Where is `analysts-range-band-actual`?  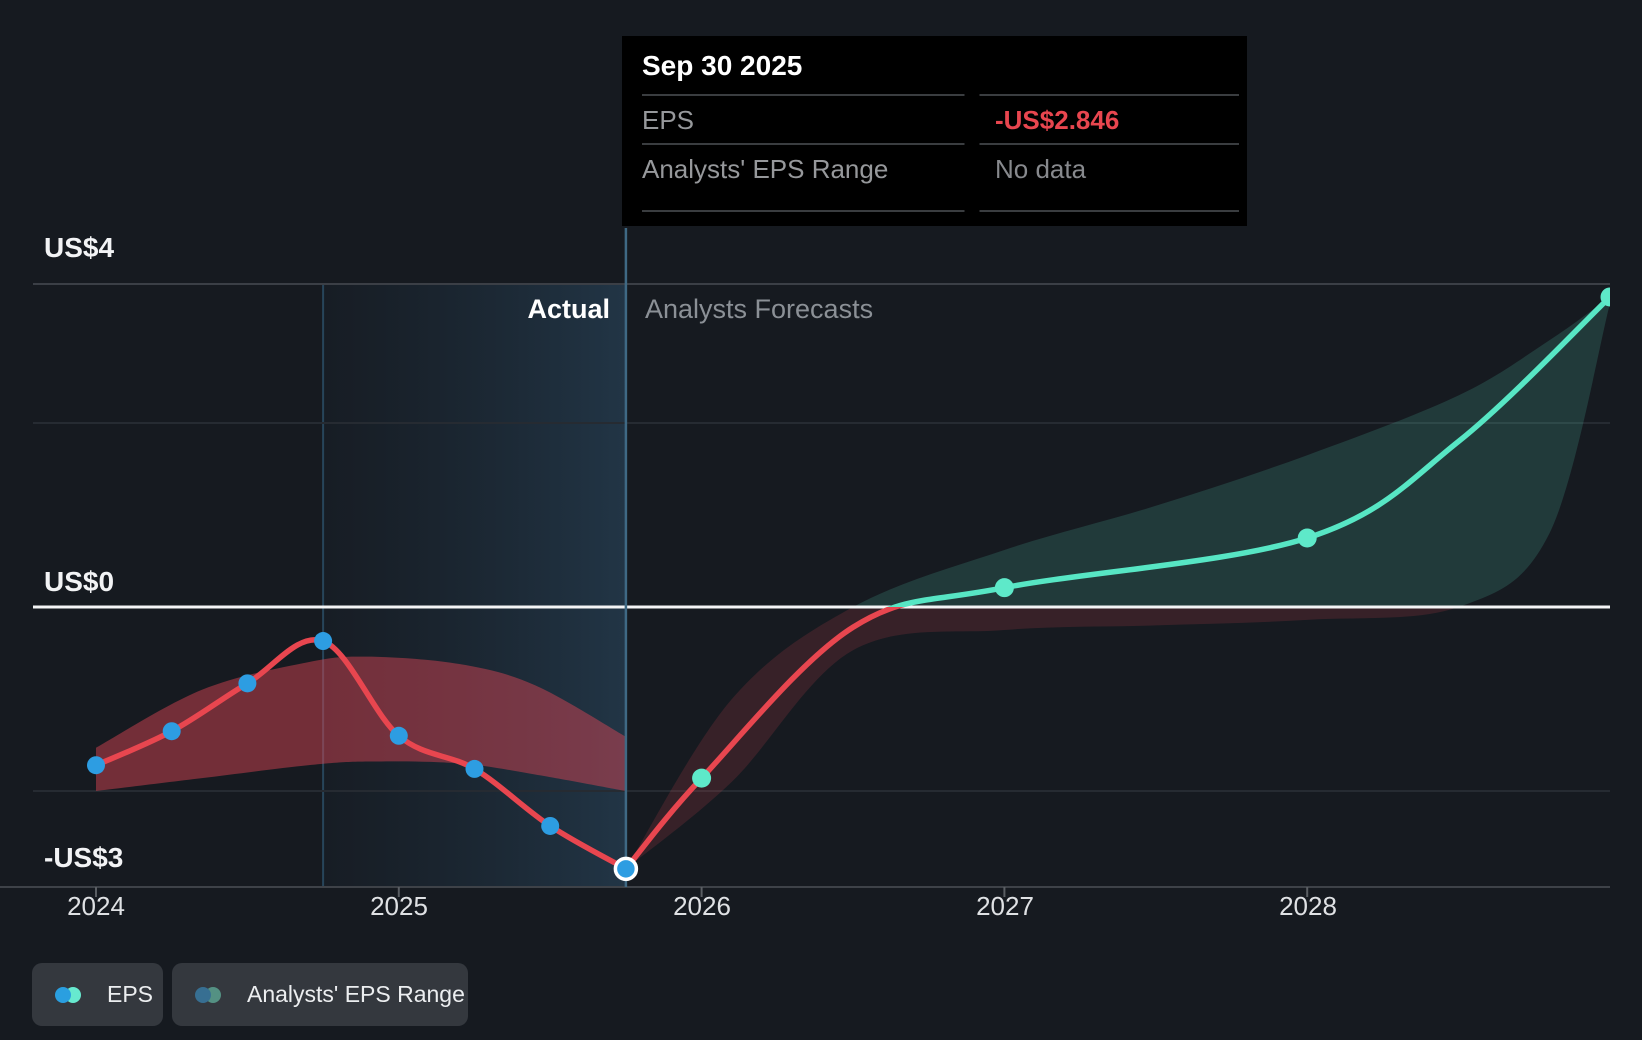 analysts-range-band-actual is located at coordinates (361, 723).